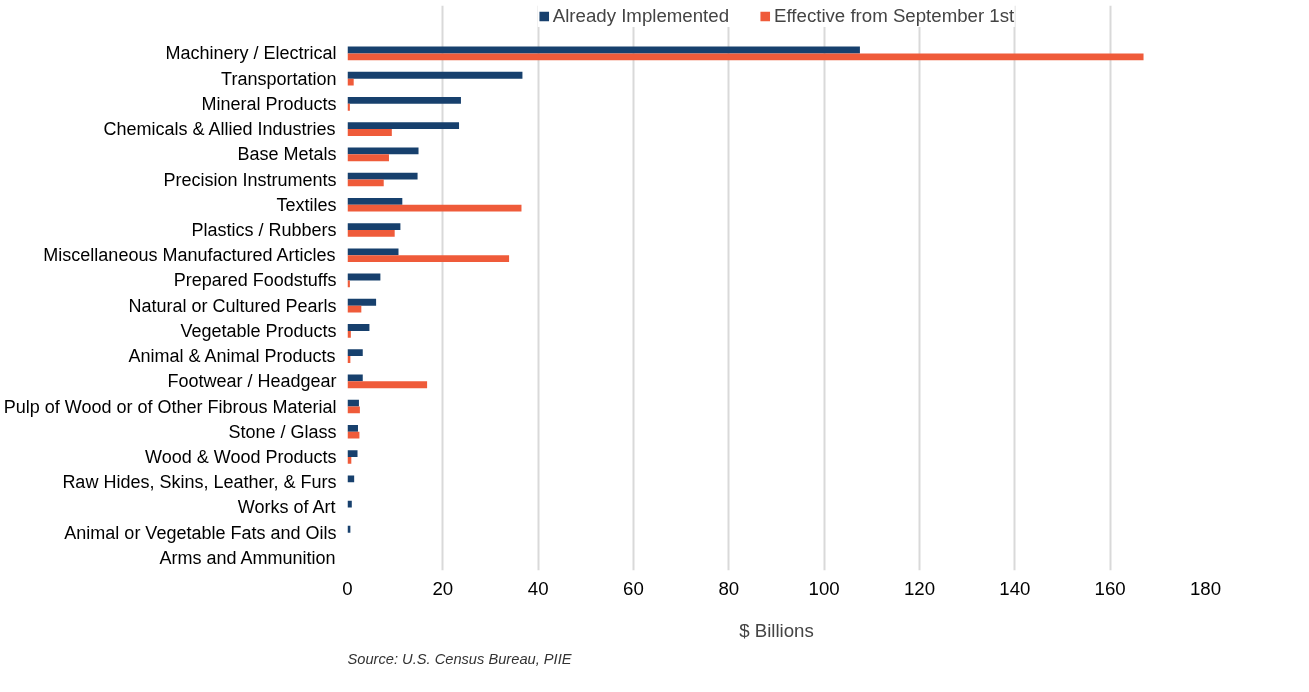  I want to click on y-tick-label: Raw Hides, Skins, Leather, & Furs, so click(199, 482).